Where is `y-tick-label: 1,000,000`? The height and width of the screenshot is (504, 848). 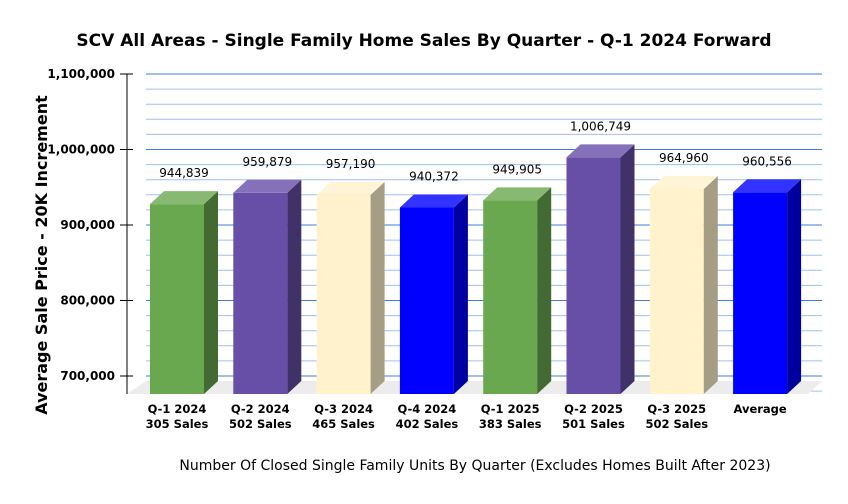
y-tick-label: 1,000,000 is located at coordinates (81, 150).